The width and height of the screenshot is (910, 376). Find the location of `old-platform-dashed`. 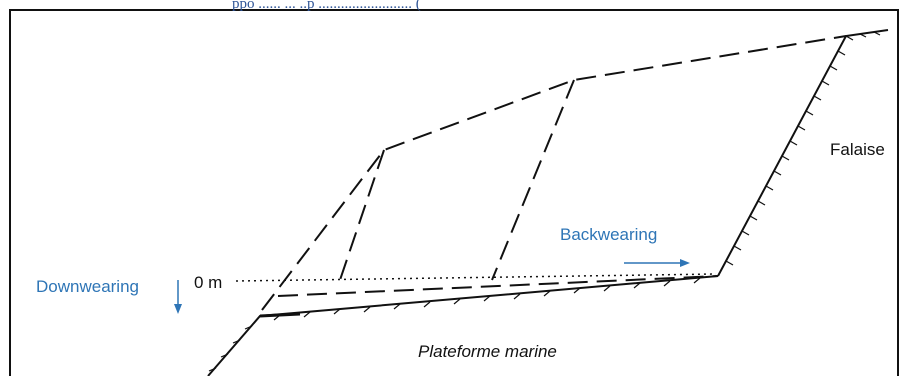

old-platform-dashed is located at coordinates (498, 286).